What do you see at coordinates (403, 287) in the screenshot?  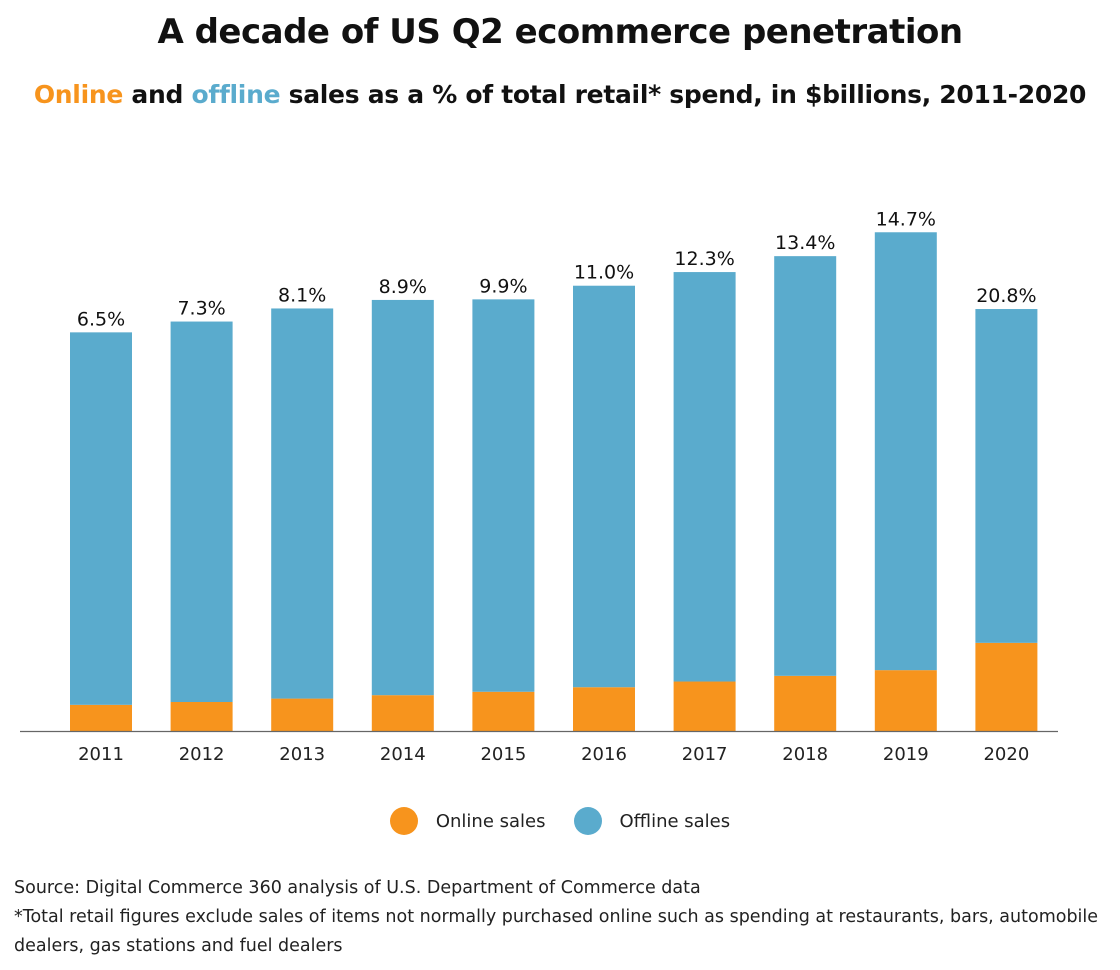 I see `data-label-2014: 8.9%` at bounding box center [403, 287].